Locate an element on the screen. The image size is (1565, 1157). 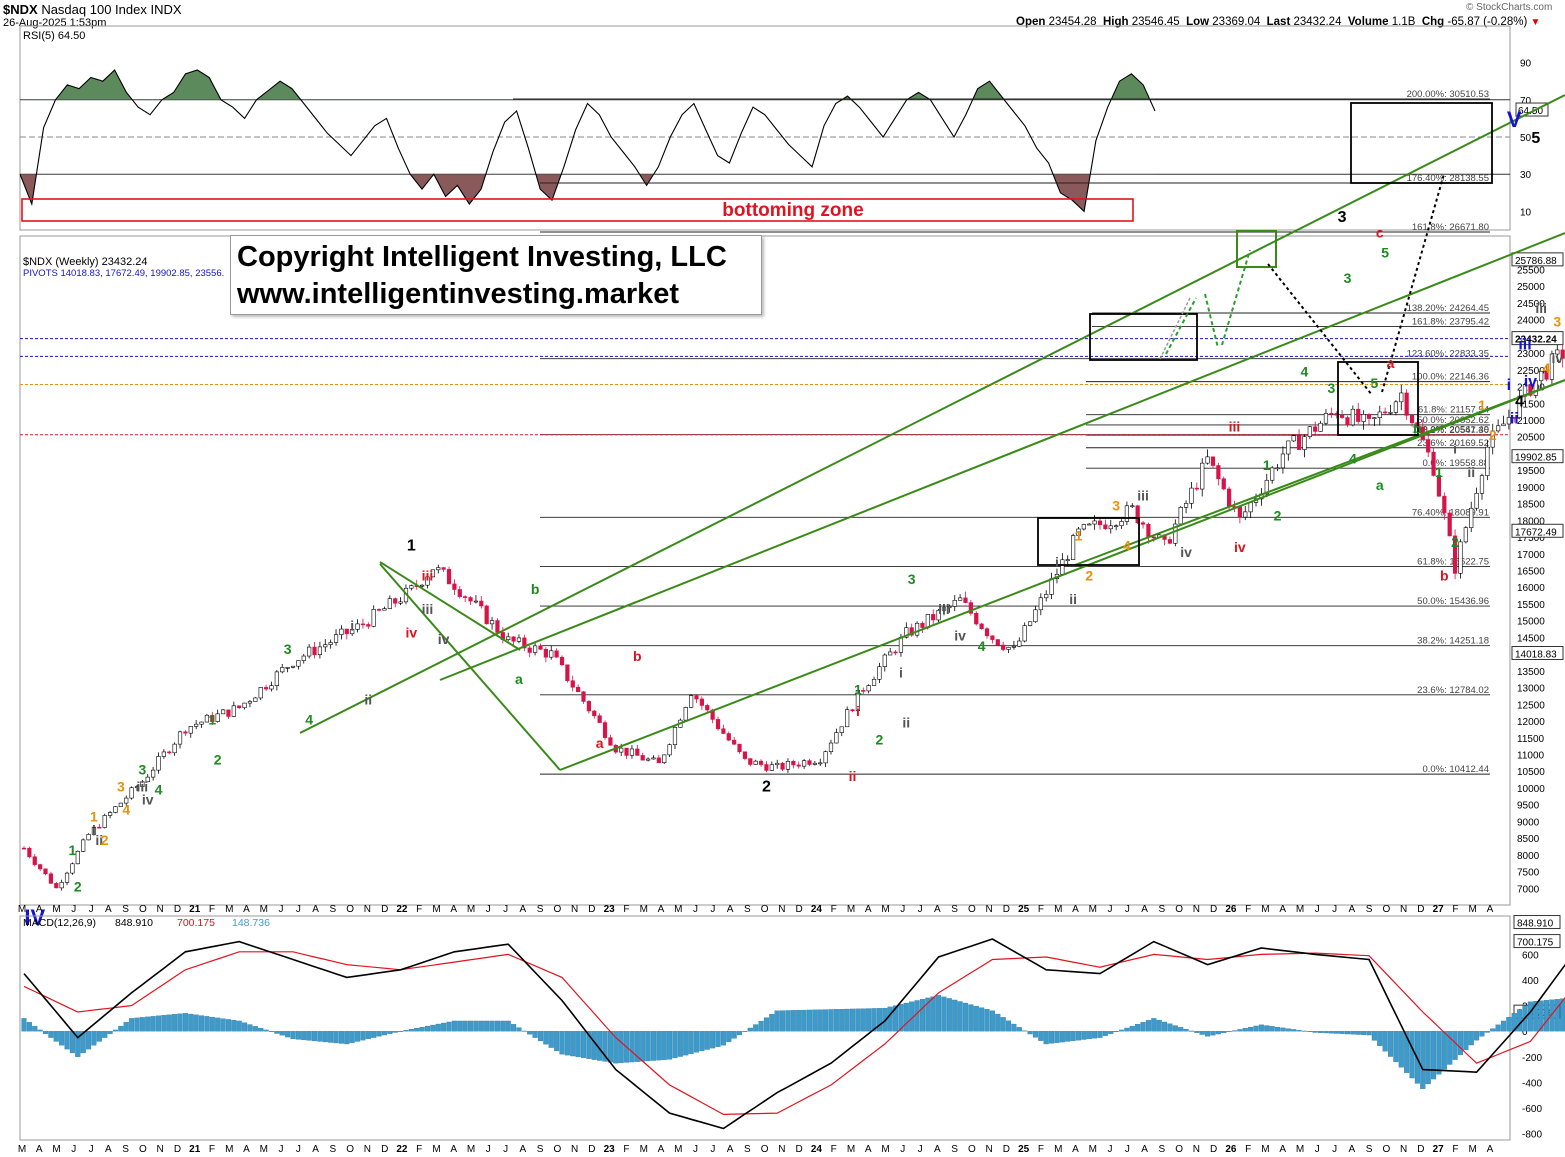
price-tick: 19500 is located at coordinates (1531, 471).